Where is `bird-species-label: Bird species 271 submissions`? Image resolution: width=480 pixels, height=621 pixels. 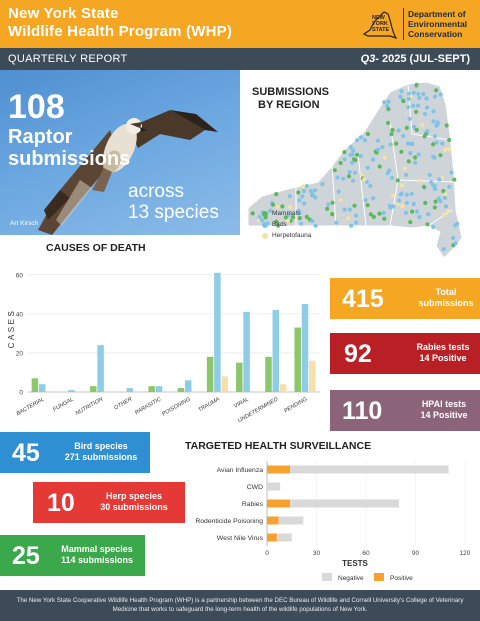 bird-species-label: Bird species 271 submissions is located at coordinates (101, 451).